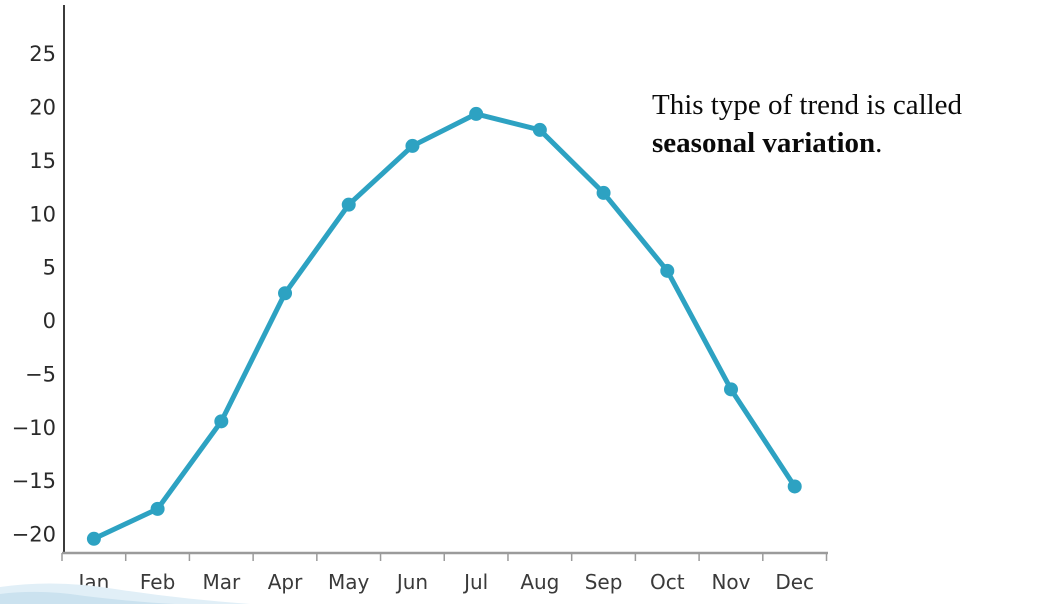 The image size is (1040, 604). Describe the element at coordinates (539, 129) in the screenshot. I see `data-point-aug` at that location.